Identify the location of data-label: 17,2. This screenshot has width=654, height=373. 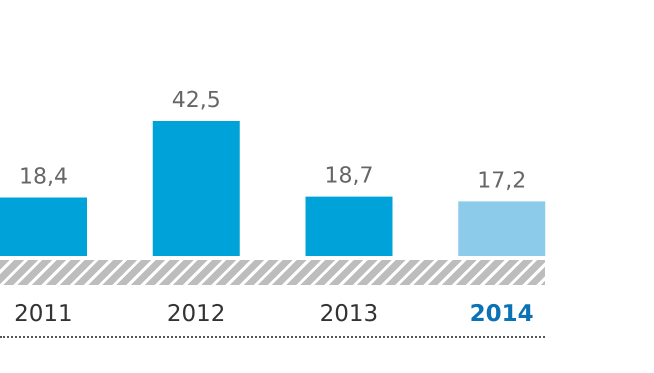
(501, 181).